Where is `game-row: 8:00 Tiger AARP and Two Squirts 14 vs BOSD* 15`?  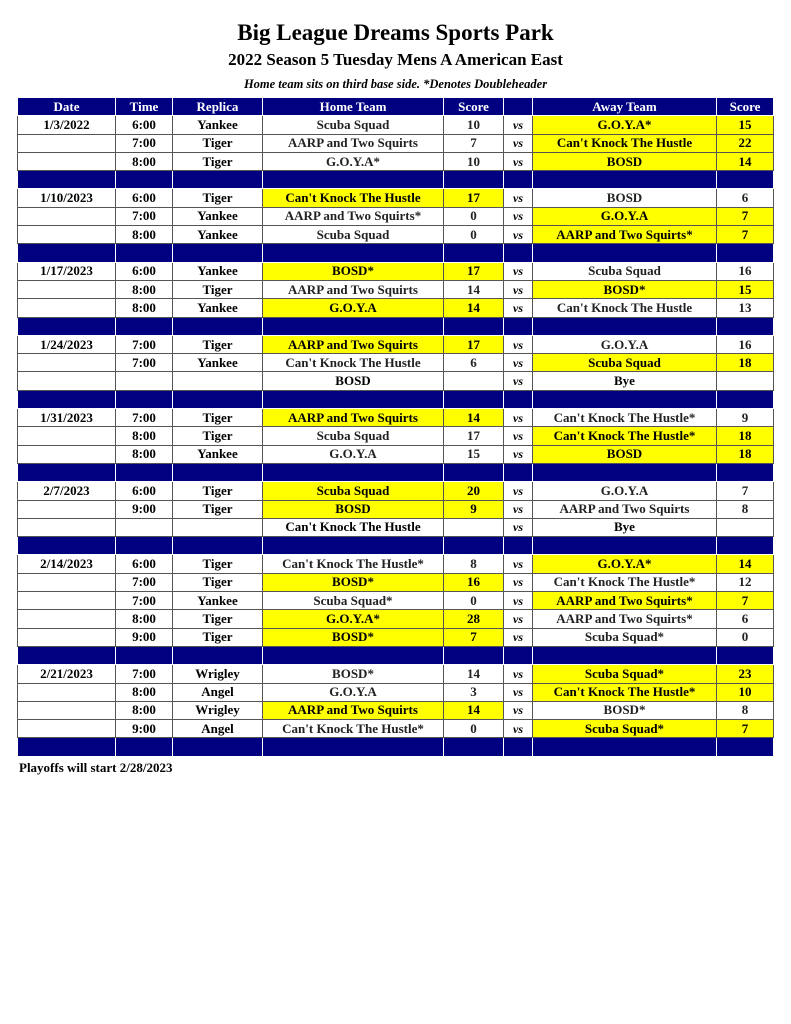
game-row: 8:00 Tiger AARP and Two Squirts 14 vs BOSD* 15 is located at coordinates (395, 289).